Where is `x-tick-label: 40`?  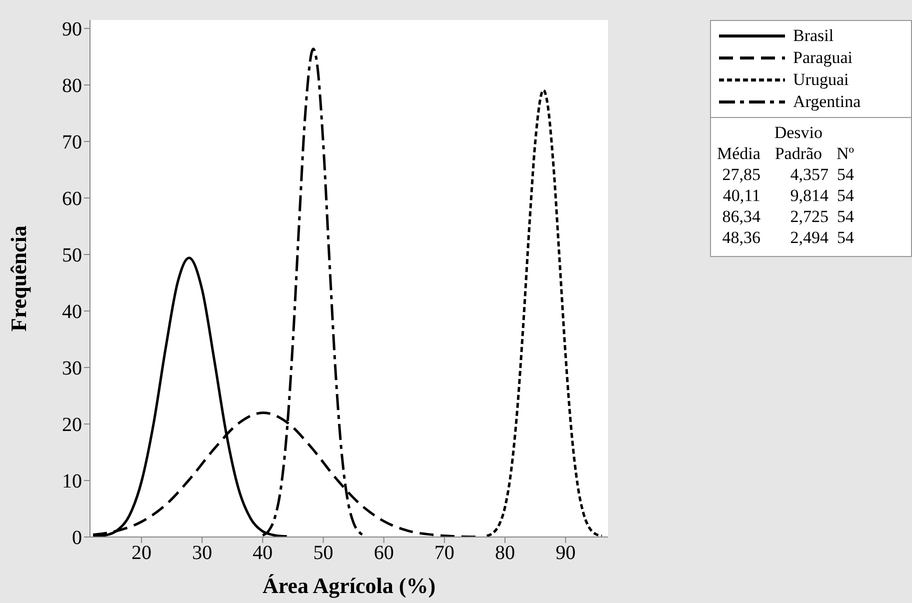 x-tick-label: 40 is located at coordinates (262, 553).